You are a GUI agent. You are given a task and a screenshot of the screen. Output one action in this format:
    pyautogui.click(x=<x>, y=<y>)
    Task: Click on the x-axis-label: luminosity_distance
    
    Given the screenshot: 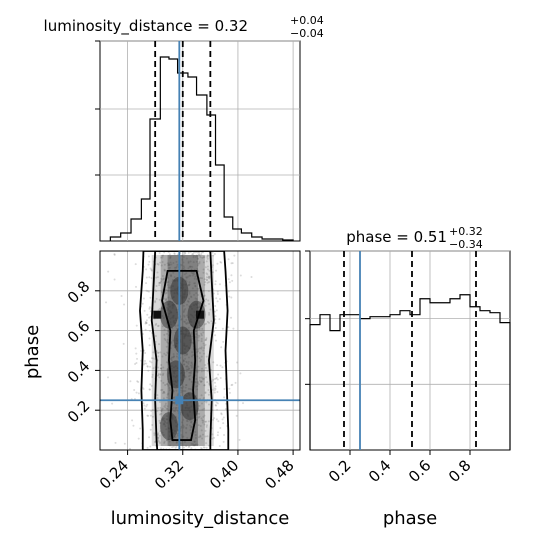 What is the action you would take?
    pyautogui.click(x=200, y=518)
    